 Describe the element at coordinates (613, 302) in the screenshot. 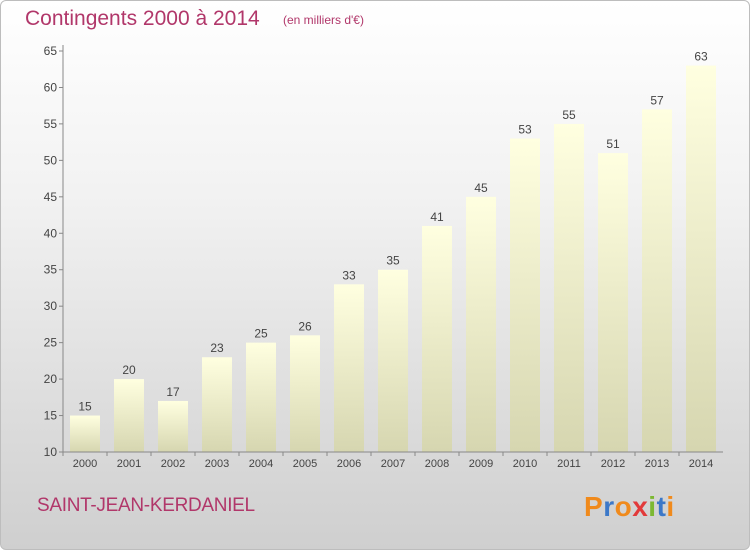

I see `bar-2012` at that location.